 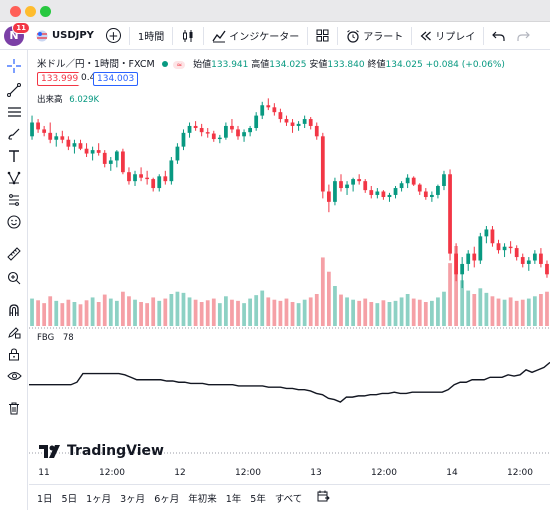 I want to click on range-5d-button: 5日, so click(x=69, y=499).